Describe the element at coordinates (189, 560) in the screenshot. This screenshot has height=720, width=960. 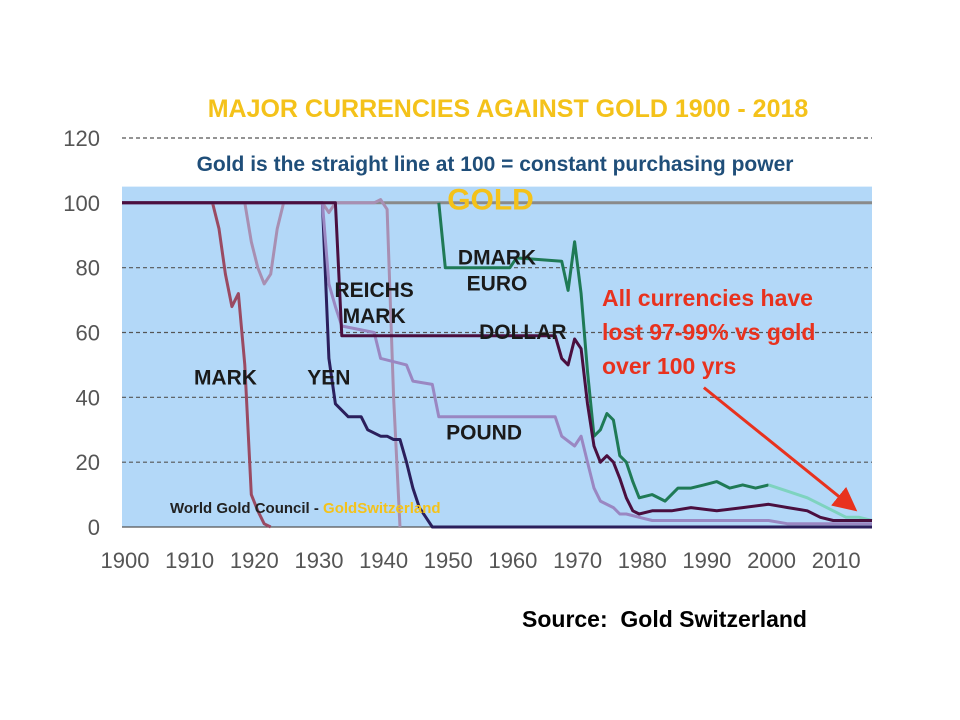
I see `x-tick-label: 1910` at that location.